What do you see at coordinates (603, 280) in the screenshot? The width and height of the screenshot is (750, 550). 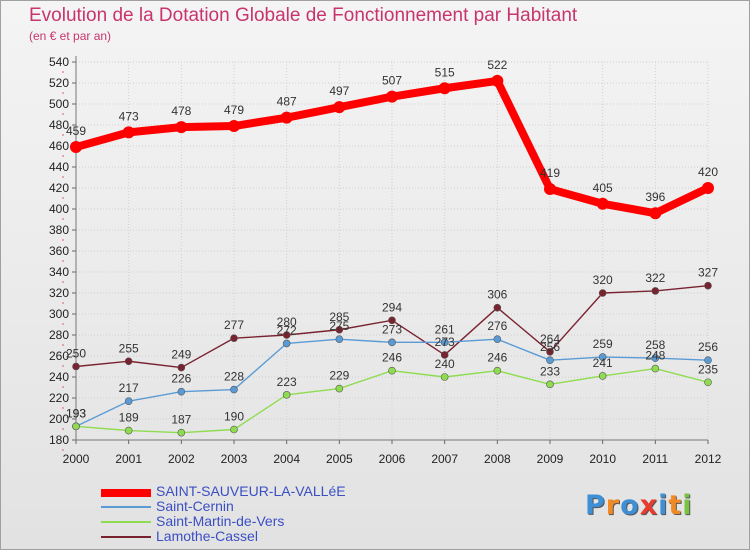 I see `data-label: 320` at bounding box center [603, 280].